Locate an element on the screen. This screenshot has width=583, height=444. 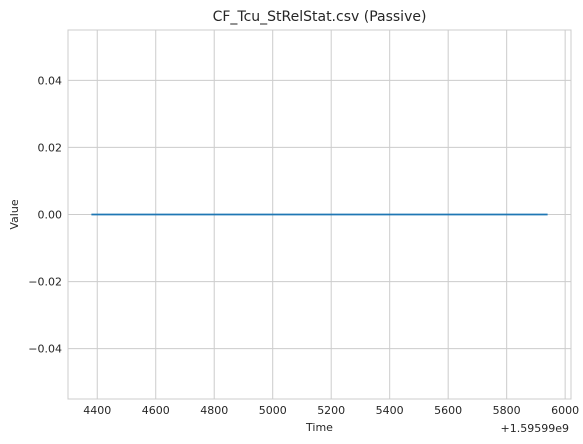
x-tick-label: 5200 is located at coordinates (331, 410).